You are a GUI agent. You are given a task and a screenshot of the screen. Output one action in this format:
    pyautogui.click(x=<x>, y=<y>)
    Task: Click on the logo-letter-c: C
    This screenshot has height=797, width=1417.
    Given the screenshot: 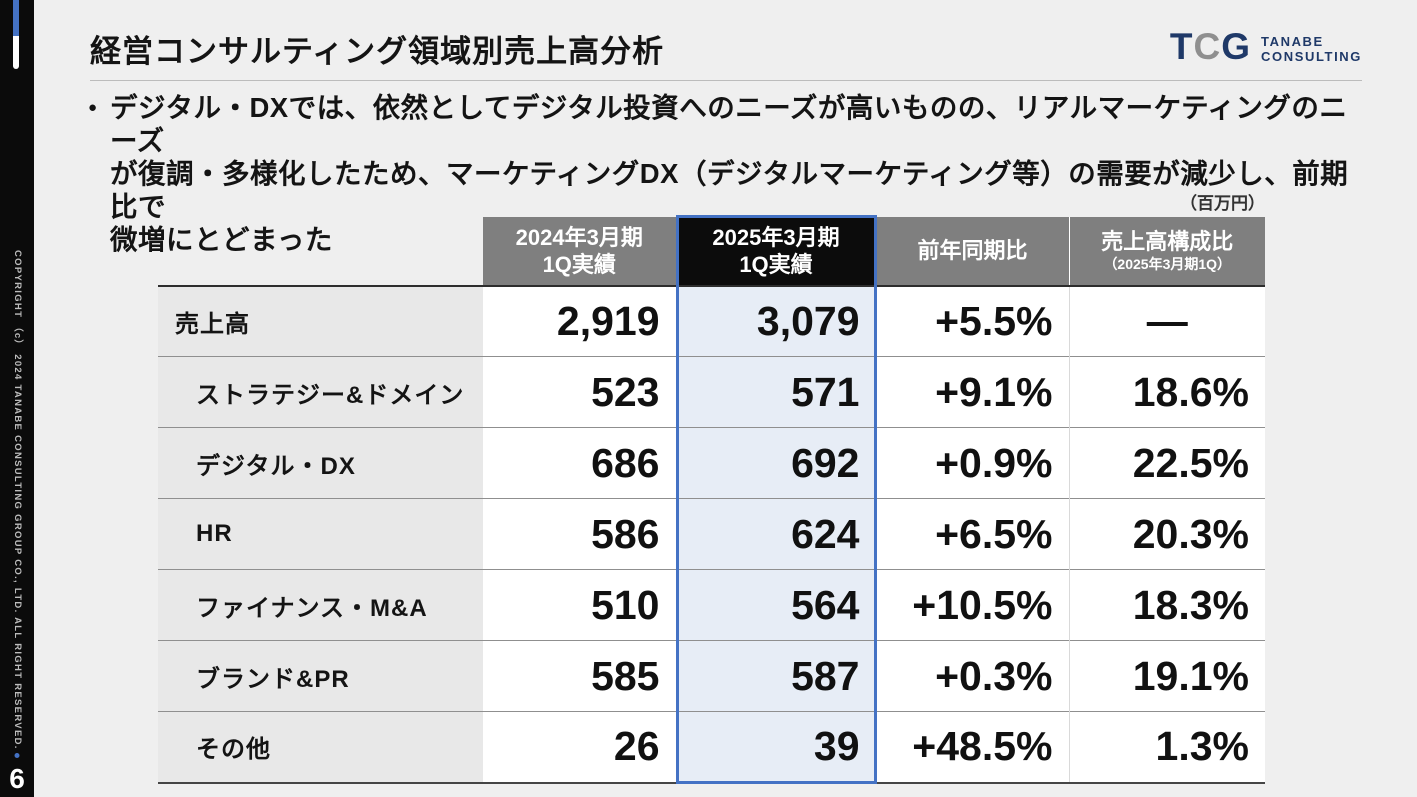 What is the action you would take?
    pyautogui.click(x=1207, y=46)
    